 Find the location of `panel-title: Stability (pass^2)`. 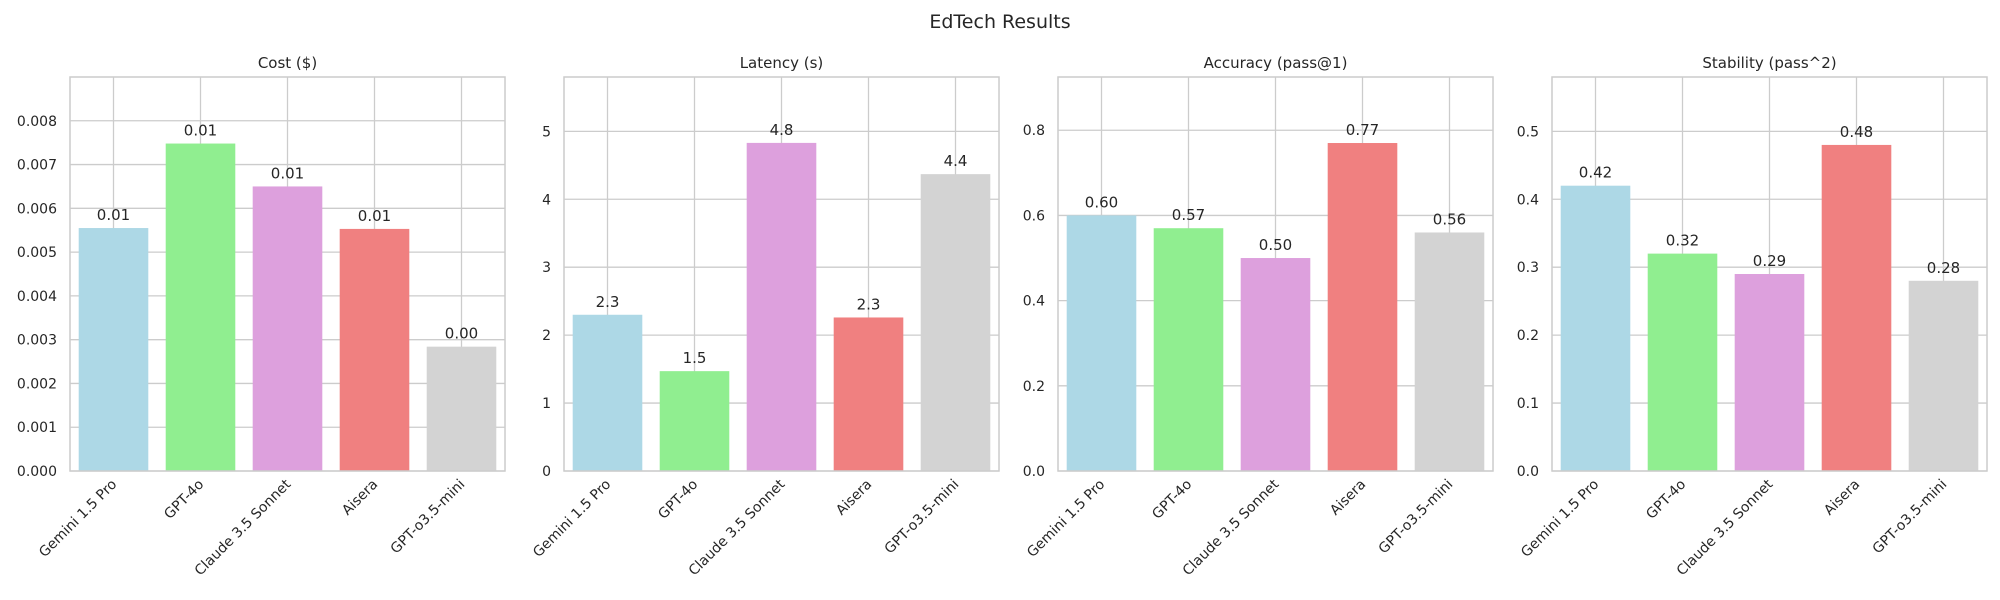

panel-title: Stability (pass^2) is located at coordinates (1769, 63).